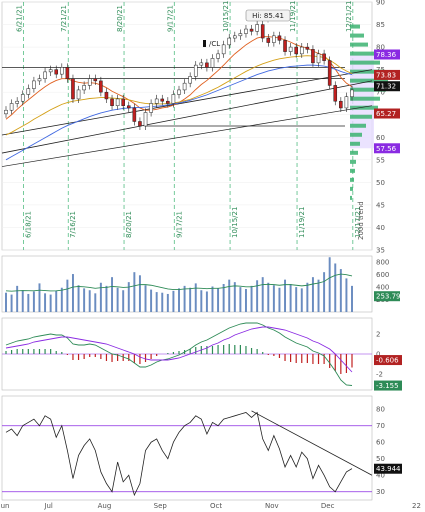  What do you see at coordinates (380, 459) in the screenshot?
I see `rsi-y-tick-label: 50` at bounding box center [380, 459].